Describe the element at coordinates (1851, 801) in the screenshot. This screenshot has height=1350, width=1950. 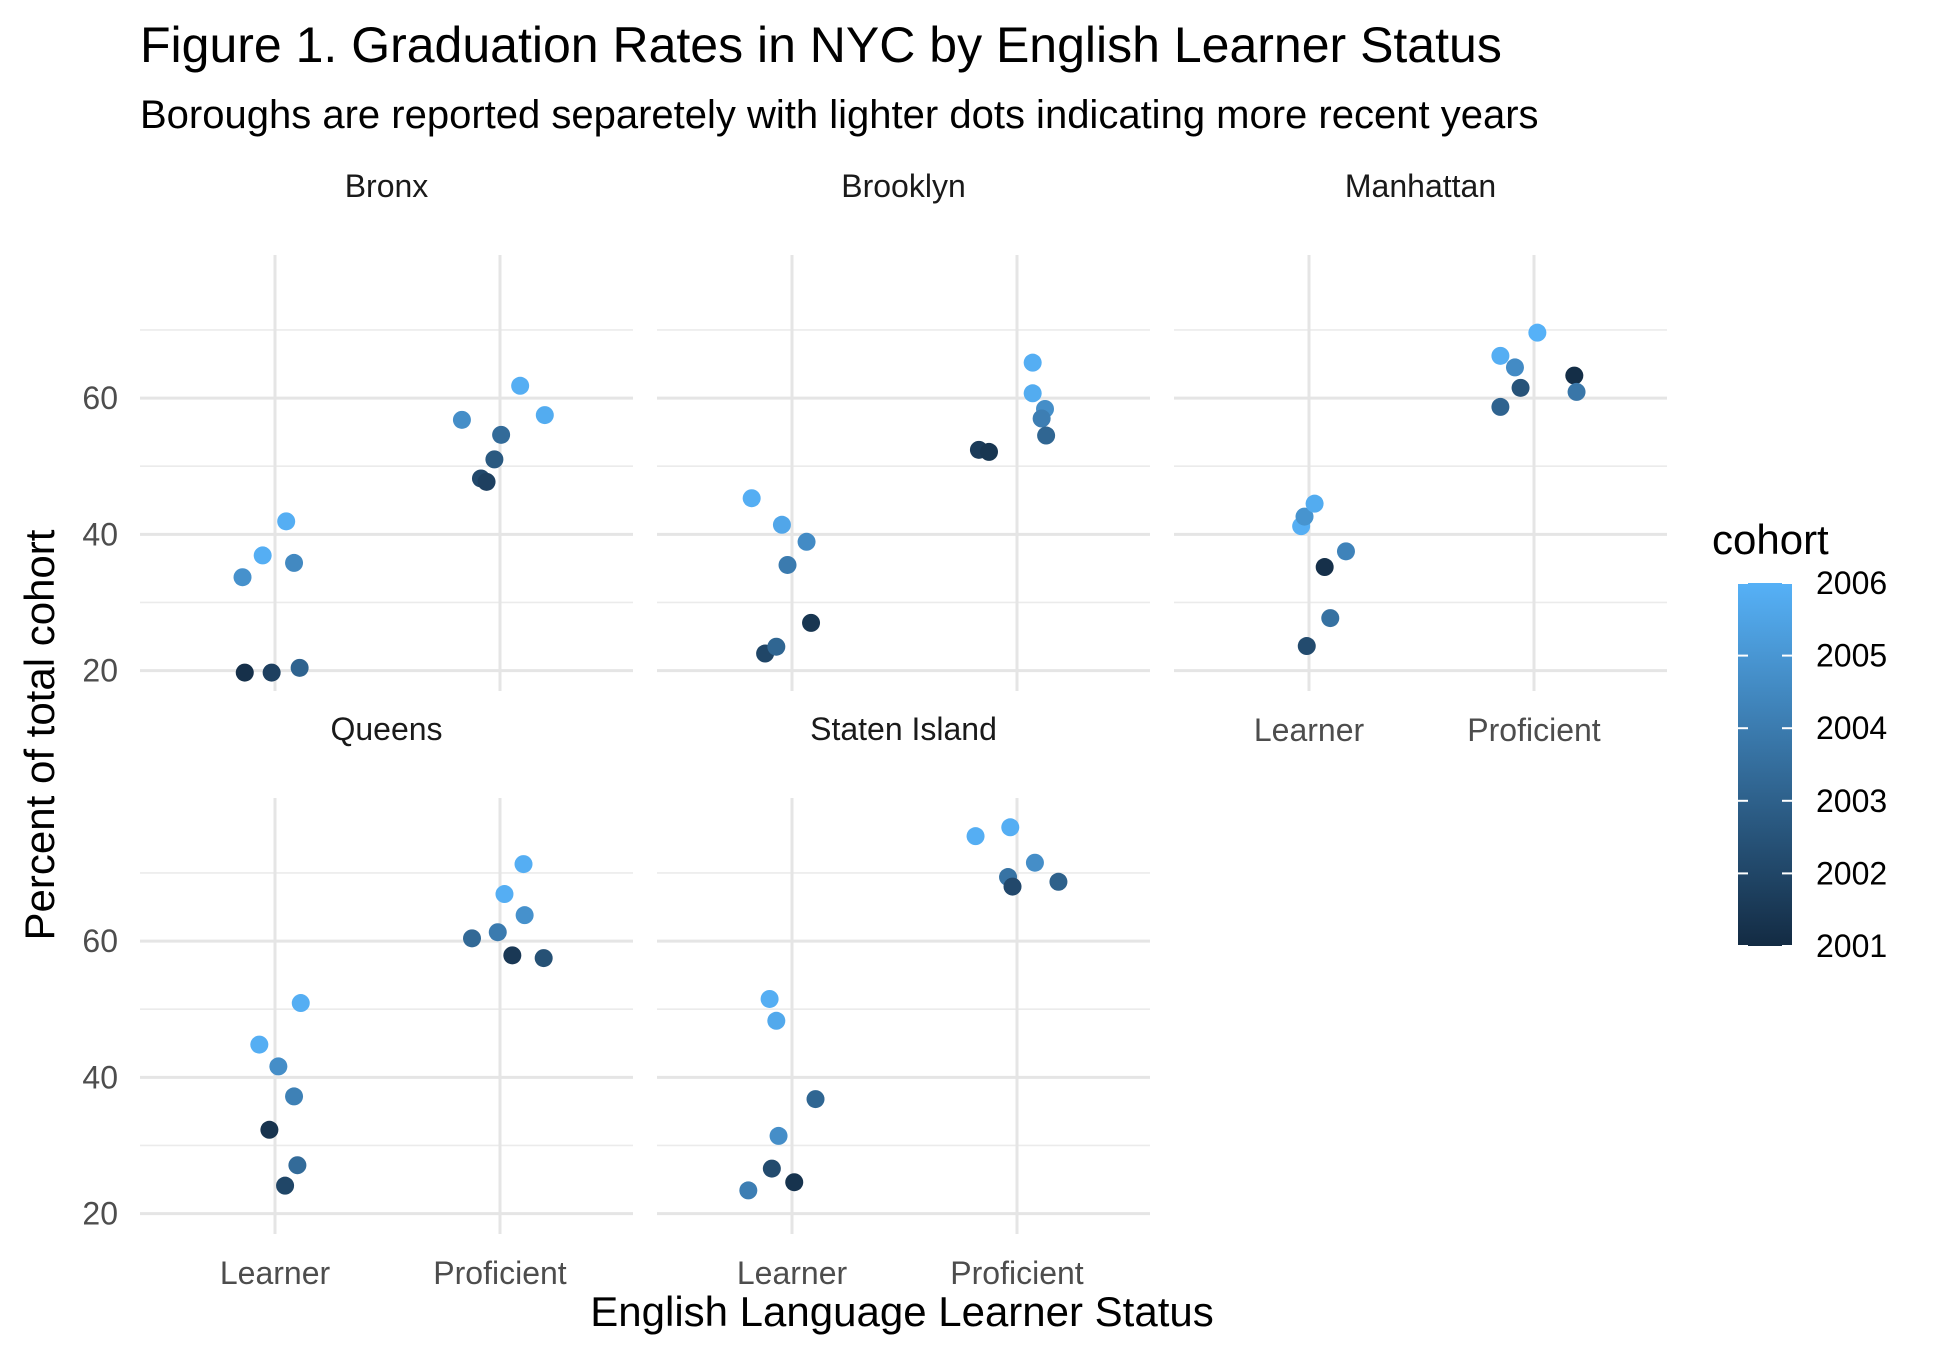
I see `legend-tick-label: 2003` at that location.